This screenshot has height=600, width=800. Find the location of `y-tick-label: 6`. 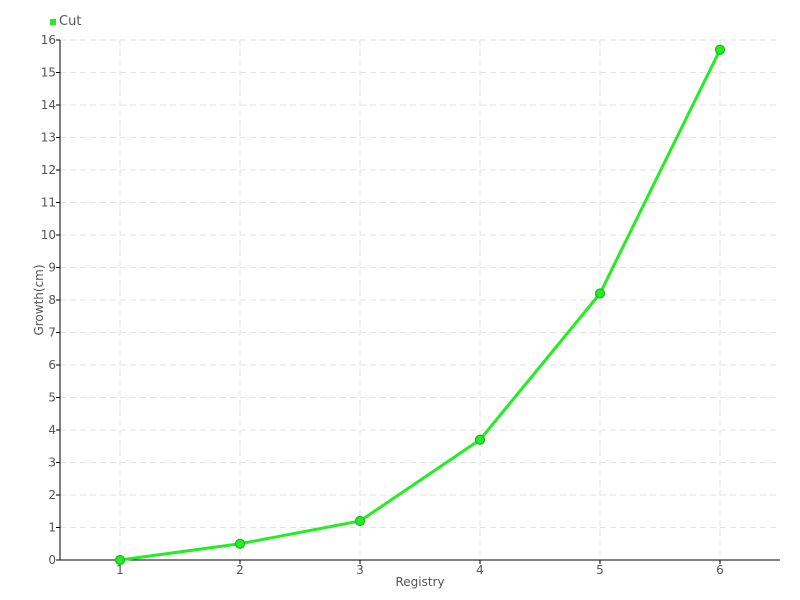

y-tick-label: 6 is located at coordinates (52, 365).